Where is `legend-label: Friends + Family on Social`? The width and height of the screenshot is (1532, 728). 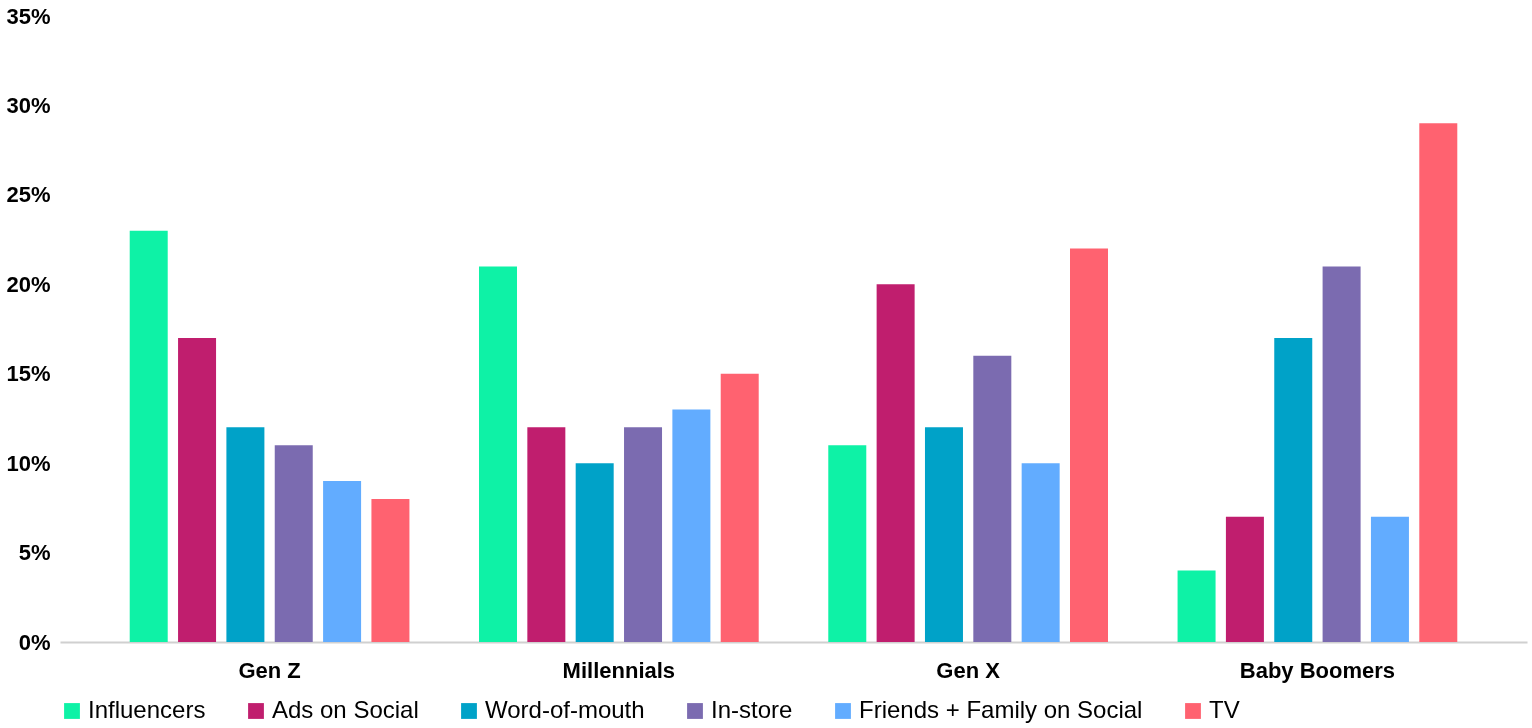
legend-label: Friends + Family on Social is located at coordinates (1001, 709).